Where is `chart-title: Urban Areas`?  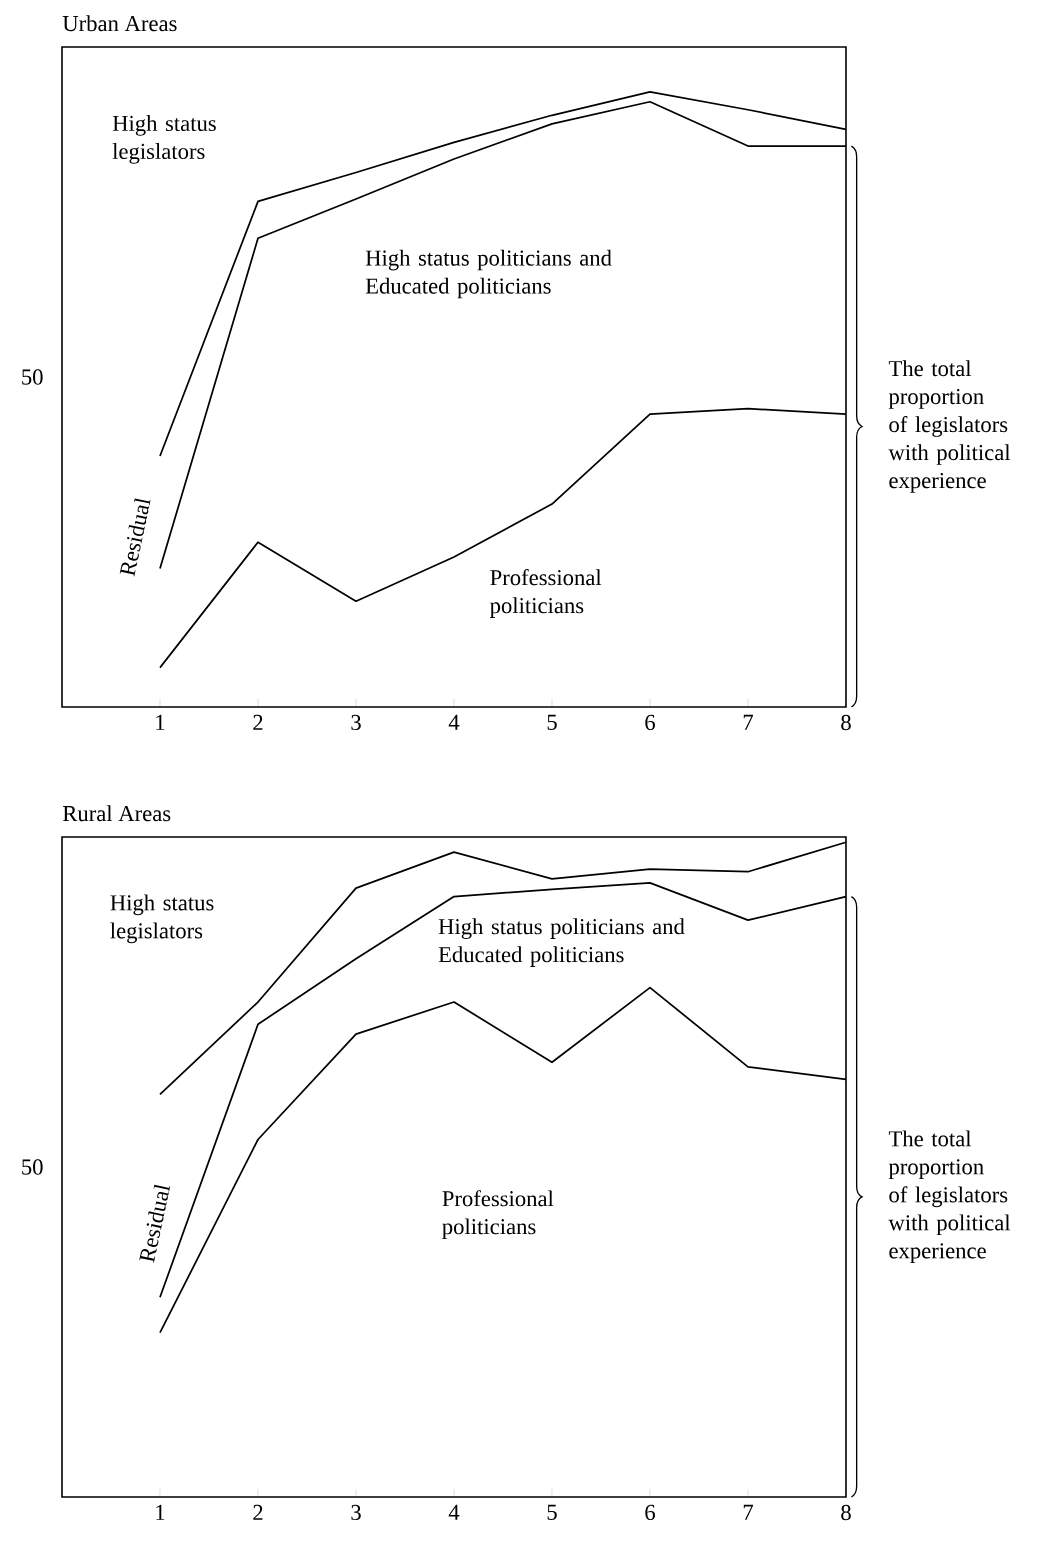 chart-title: Urban Areas is located at coordinates (119, 23).